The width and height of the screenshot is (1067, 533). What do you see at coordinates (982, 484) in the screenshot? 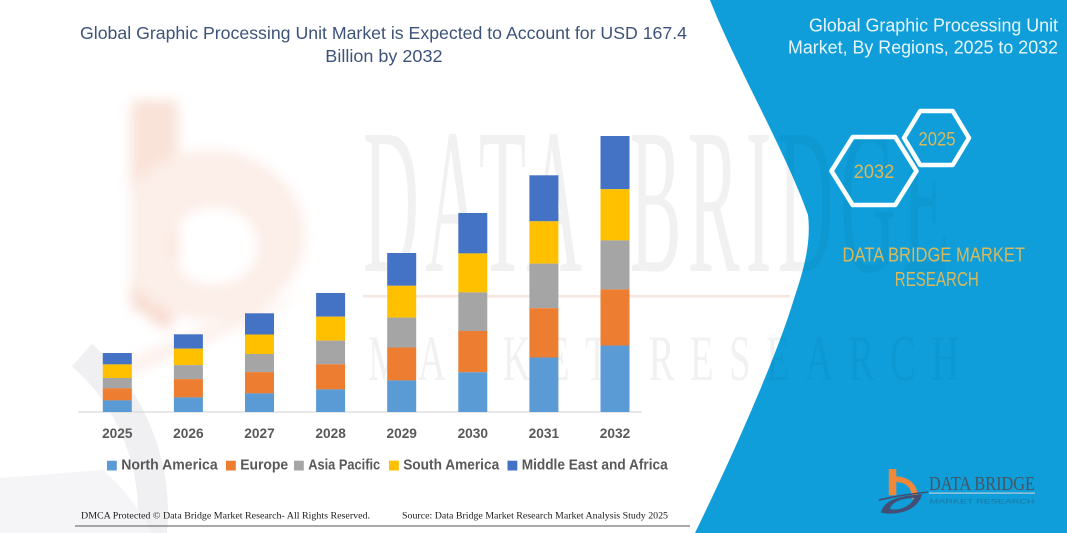
I see `svg-text: DATA BRIDGE` at bounding box center [982, 484].